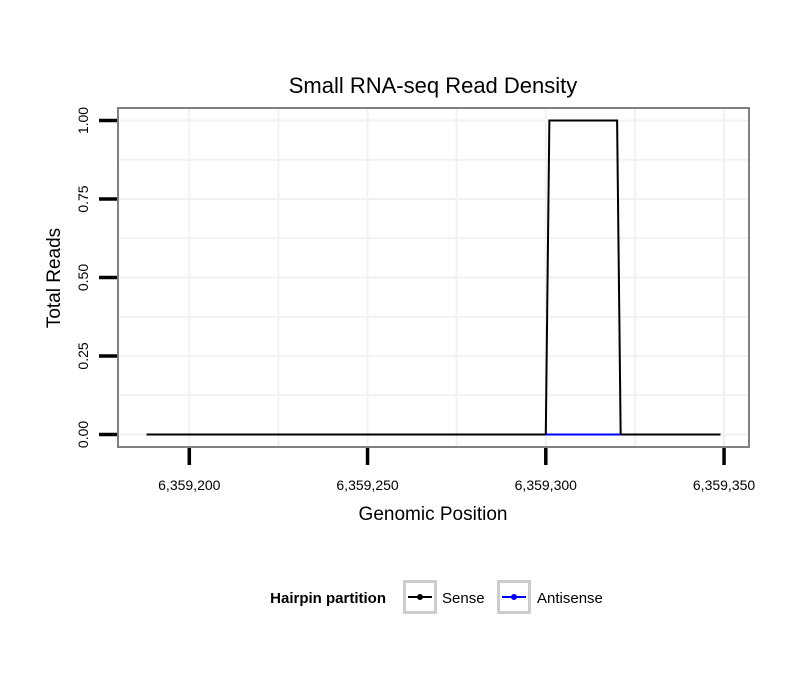 Image resolution: width=810 pixels, height=690 pixels. What do you see at coordinates (546, 485) in the screenshot?
I see `x-tick-label: 6,359,300` at bounding box center [546, 485].